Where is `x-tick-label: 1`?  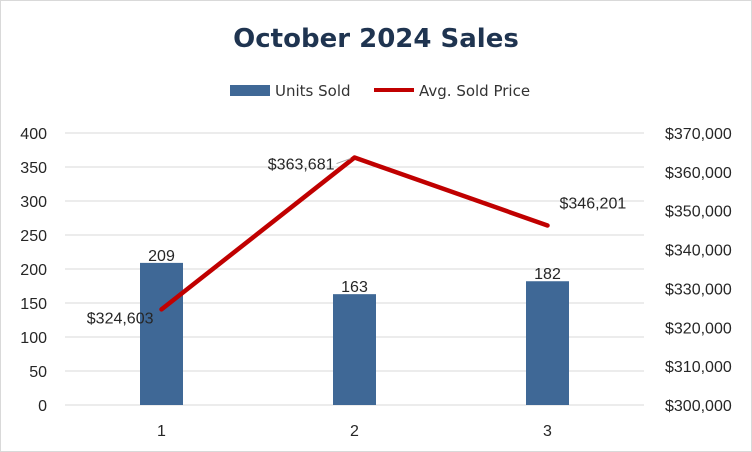 x-tick-label: 1 is located at coordinates (161, 431).